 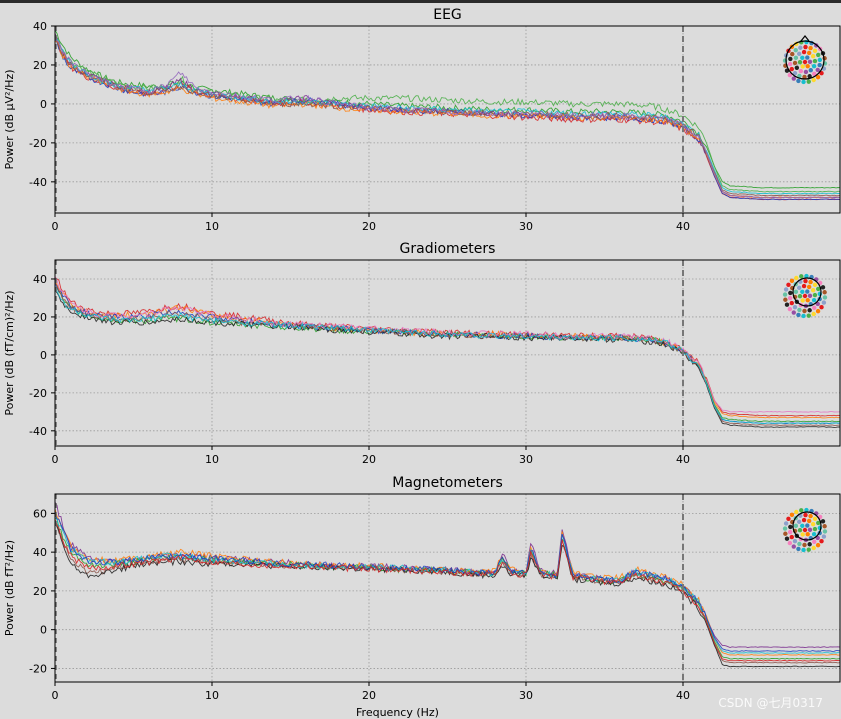 What do you see at coordinates (397, 712) in the screenshot?
I see `x-axis-label: Frequency (Hz)` at bounding box center [397, 712].